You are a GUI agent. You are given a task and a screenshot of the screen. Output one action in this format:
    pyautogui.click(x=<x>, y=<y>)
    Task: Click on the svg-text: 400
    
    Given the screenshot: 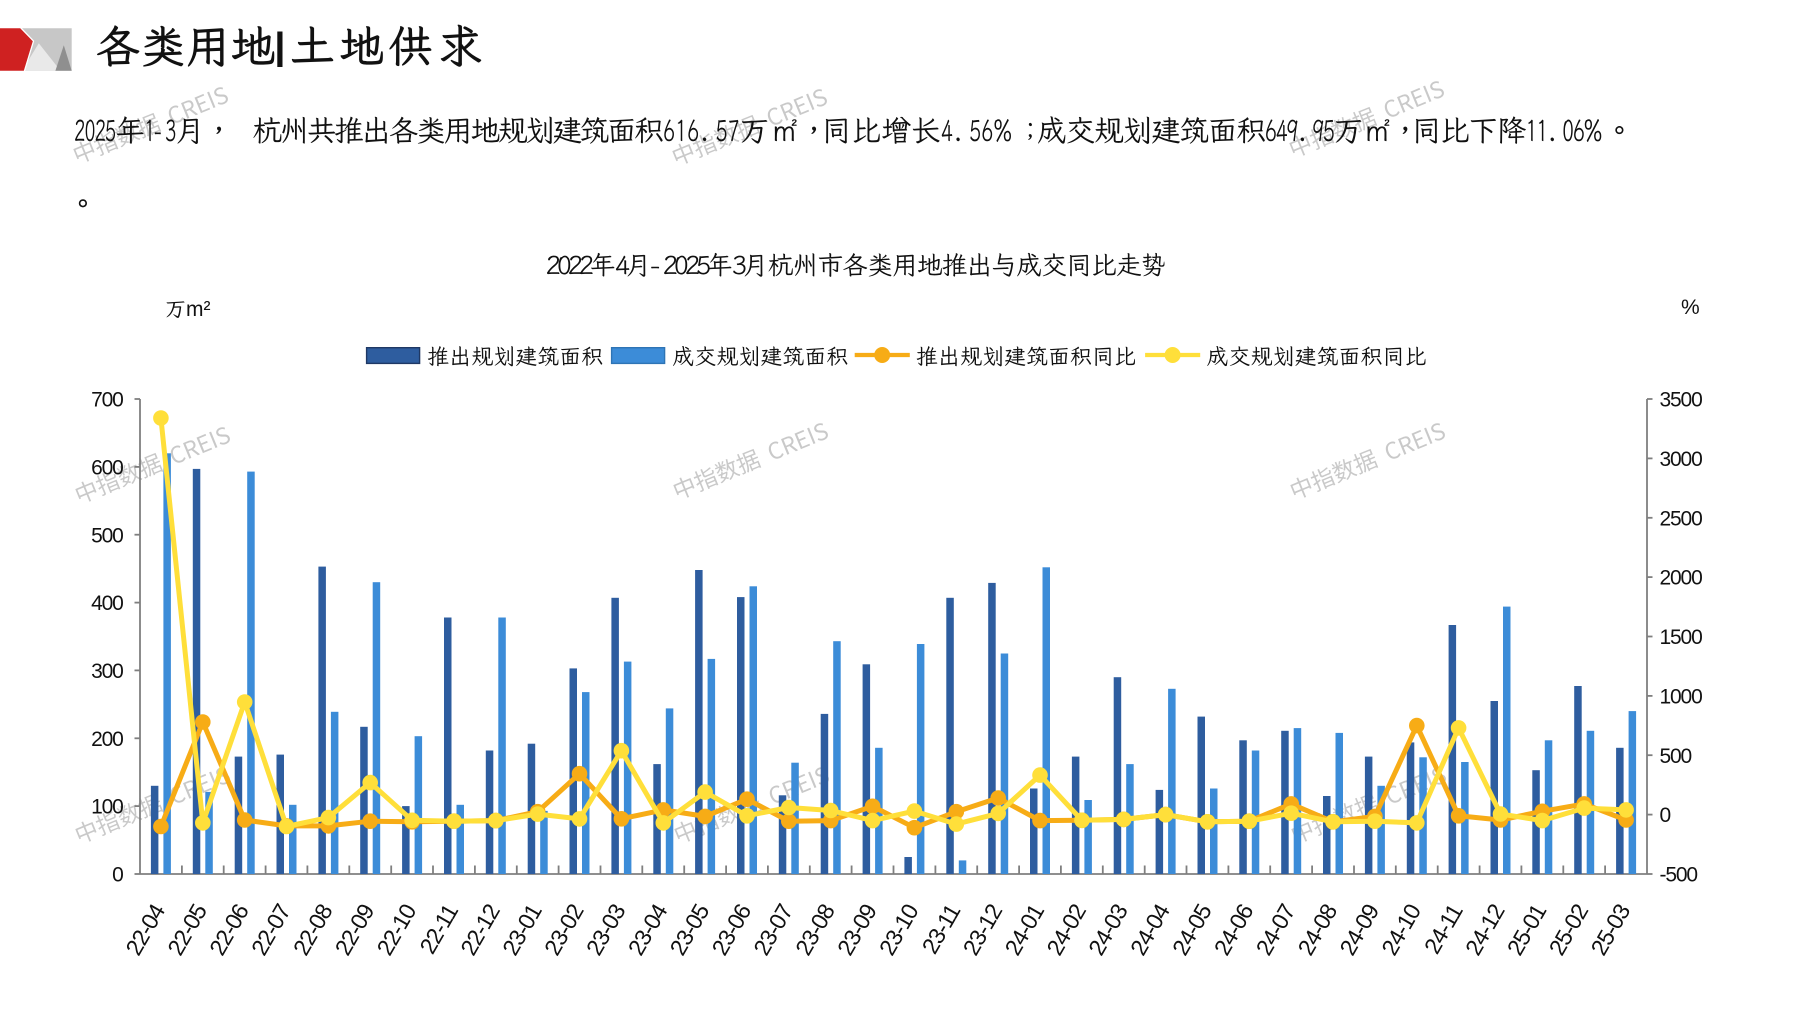 What is the action you would take?
    pyautogui.click(x=107, y=603)
    